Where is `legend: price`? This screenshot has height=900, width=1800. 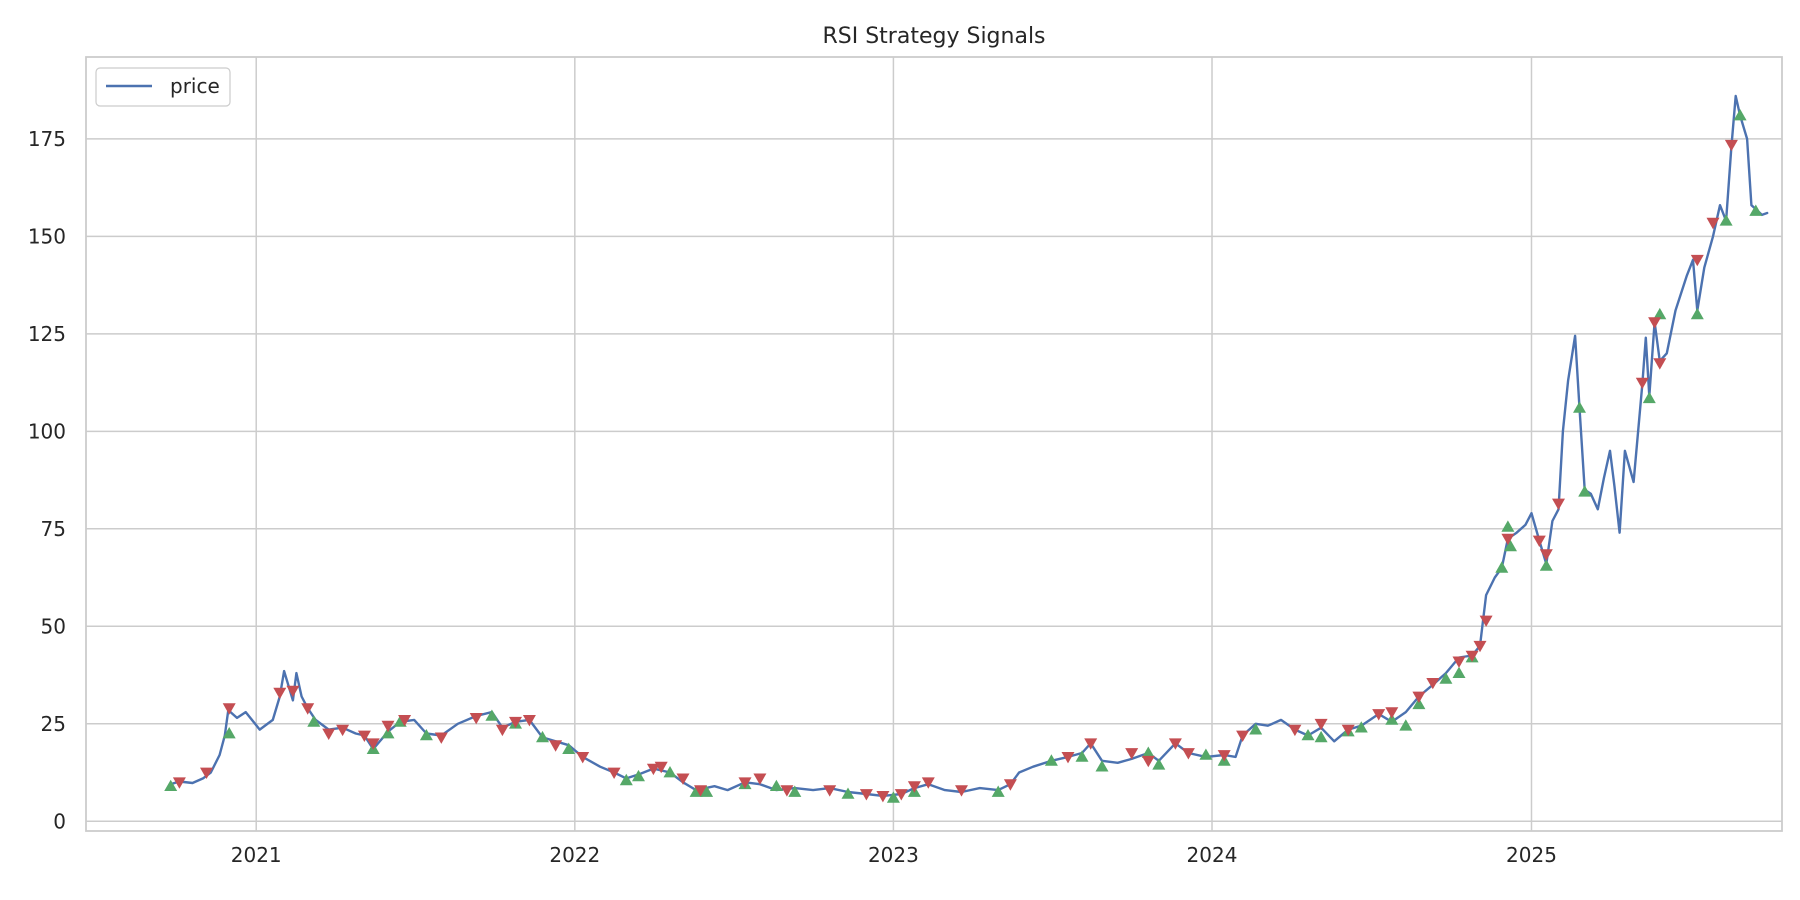
legend: price is located at coordinates (163, 87).